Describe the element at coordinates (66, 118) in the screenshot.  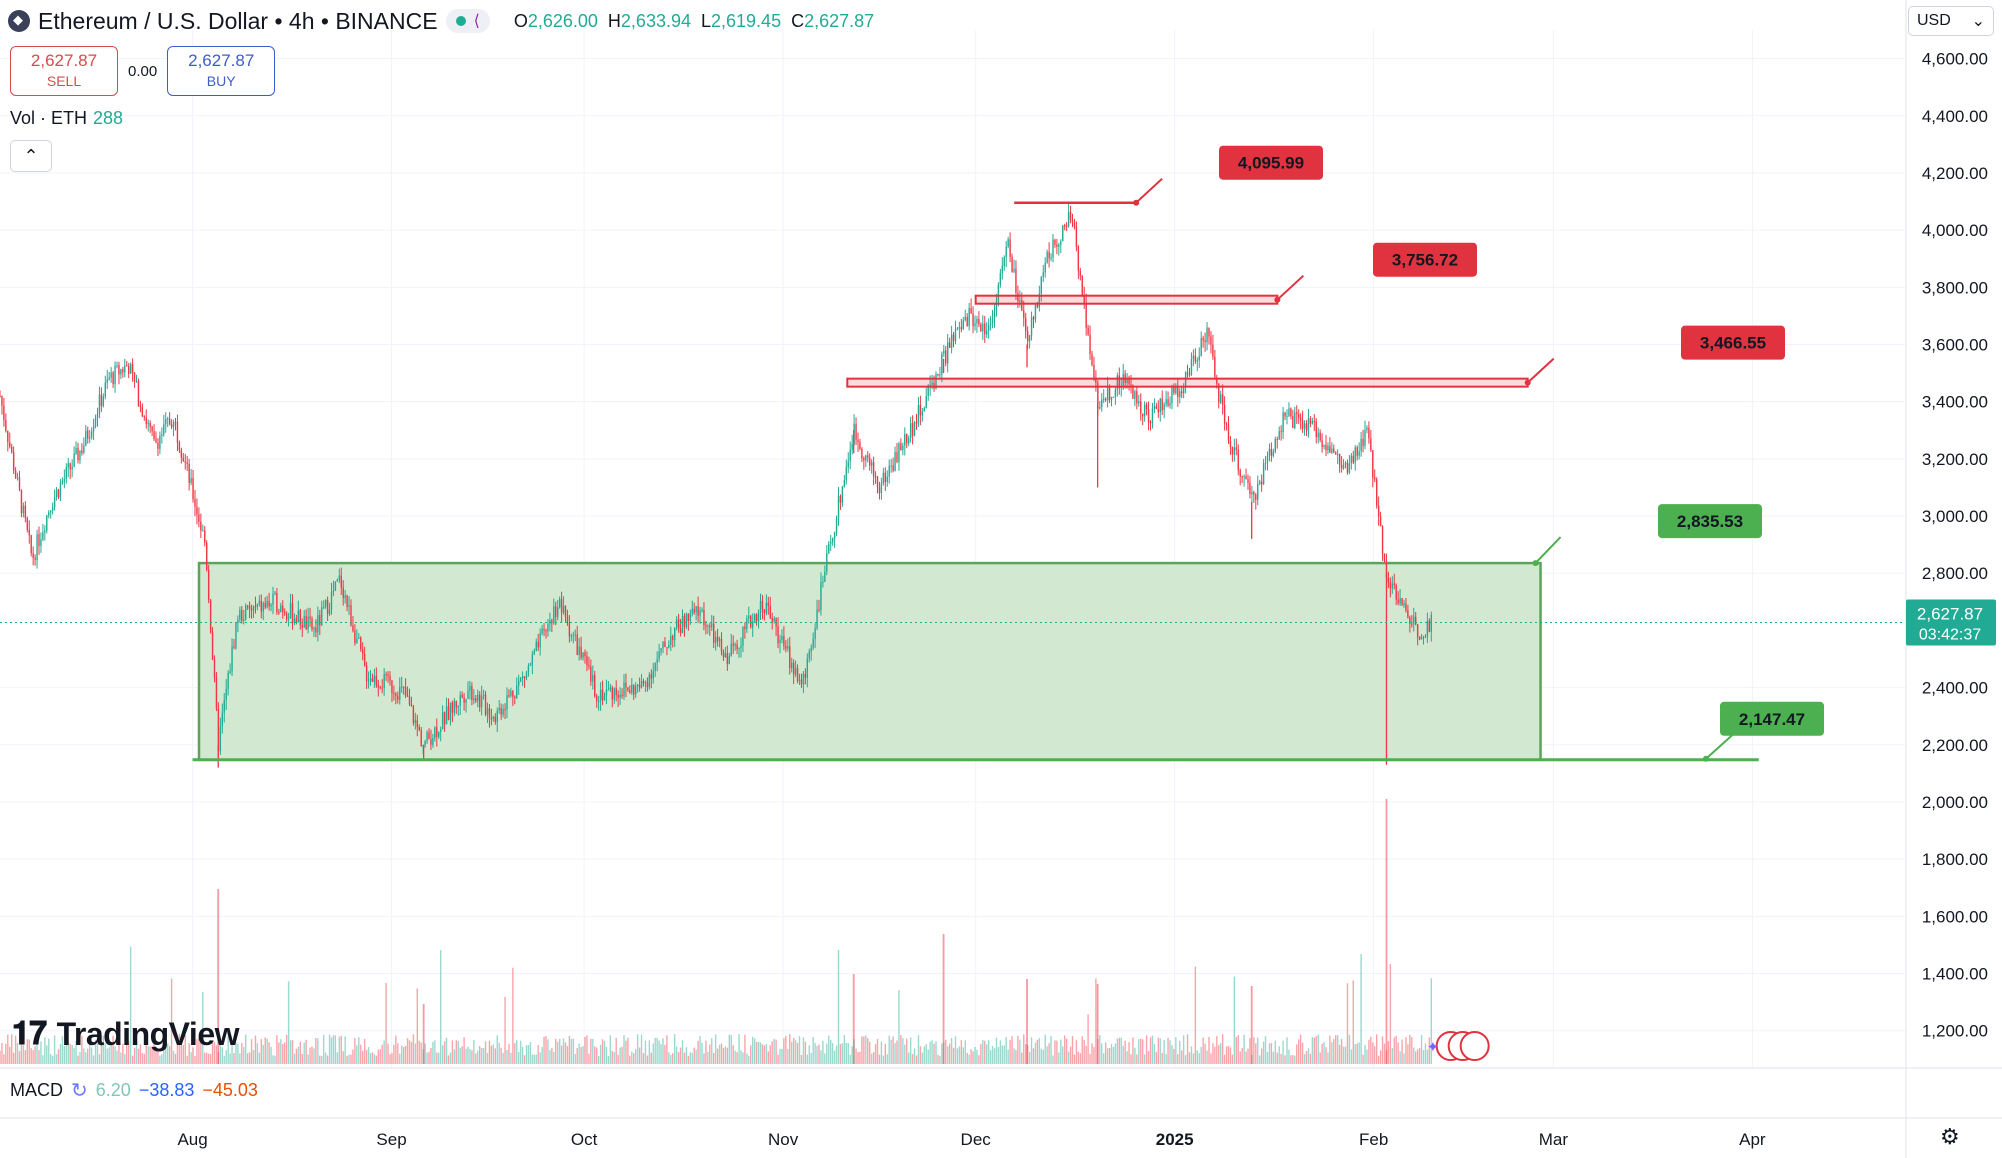
I see `volume-legend: Vol · ETH 288` at that location.